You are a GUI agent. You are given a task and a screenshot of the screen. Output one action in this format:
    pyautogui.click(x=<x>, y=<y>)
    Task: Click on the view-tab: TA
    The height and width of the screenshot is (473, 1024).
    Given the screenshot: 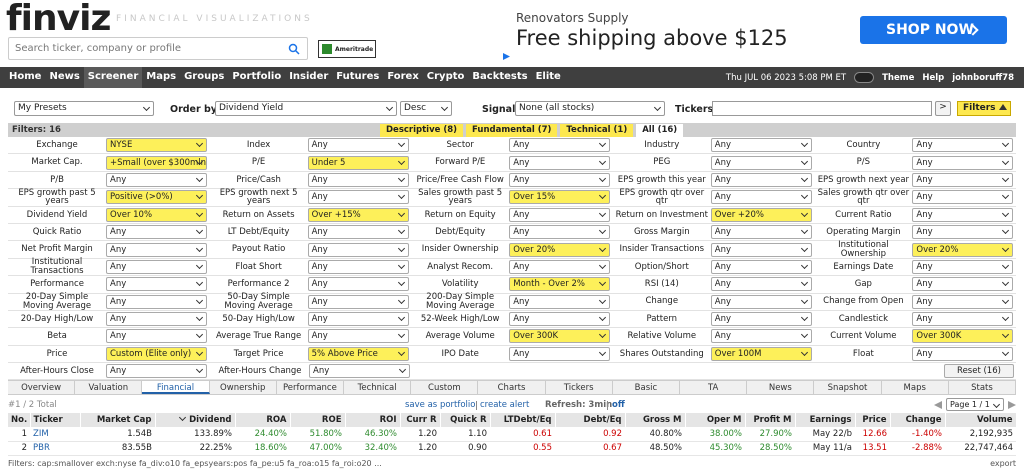 What is the action you would take?
    pyautogui.click(x=714, y=387)
    